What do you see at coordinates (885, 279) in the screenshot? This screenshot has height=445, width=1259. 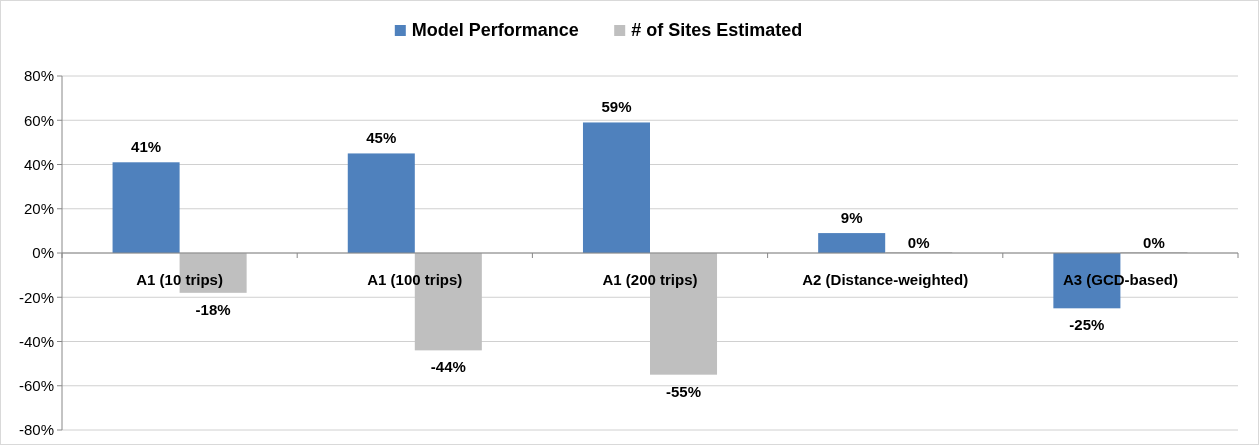 I see `x-tick-label: A2 (Distance-weighted)` at bounding box center [885, 279].